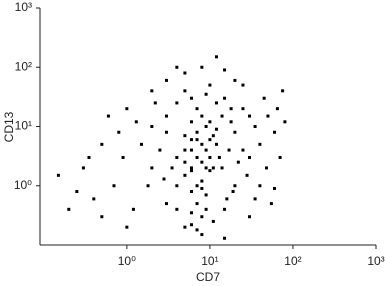  What do you see at coordinates (23, 126) in the screenshot?
I see `y-tick-label: 10¹` at bounding box center [23, 126].